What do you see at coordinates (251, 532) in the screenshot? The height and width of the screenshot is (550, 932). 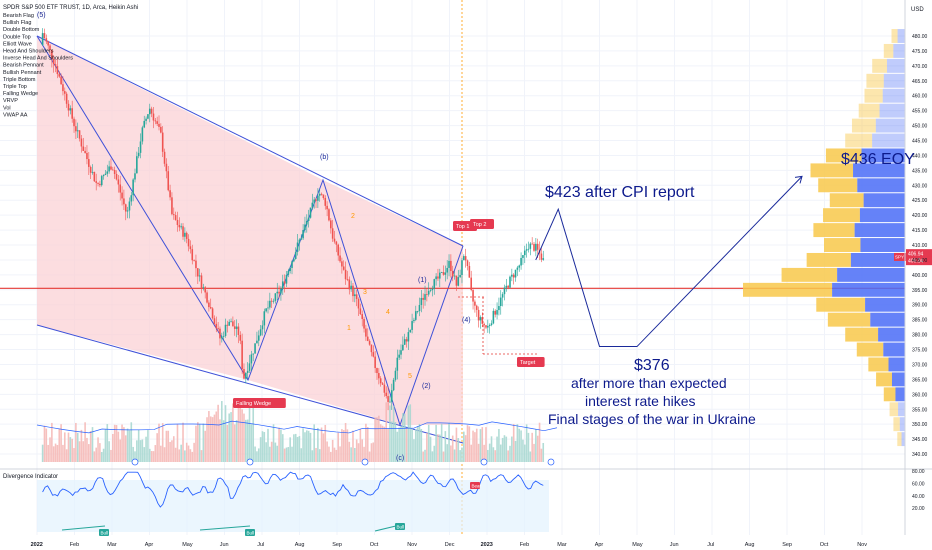 I see `divergence-tag-label: Bull` at bounding box center [251, 532].